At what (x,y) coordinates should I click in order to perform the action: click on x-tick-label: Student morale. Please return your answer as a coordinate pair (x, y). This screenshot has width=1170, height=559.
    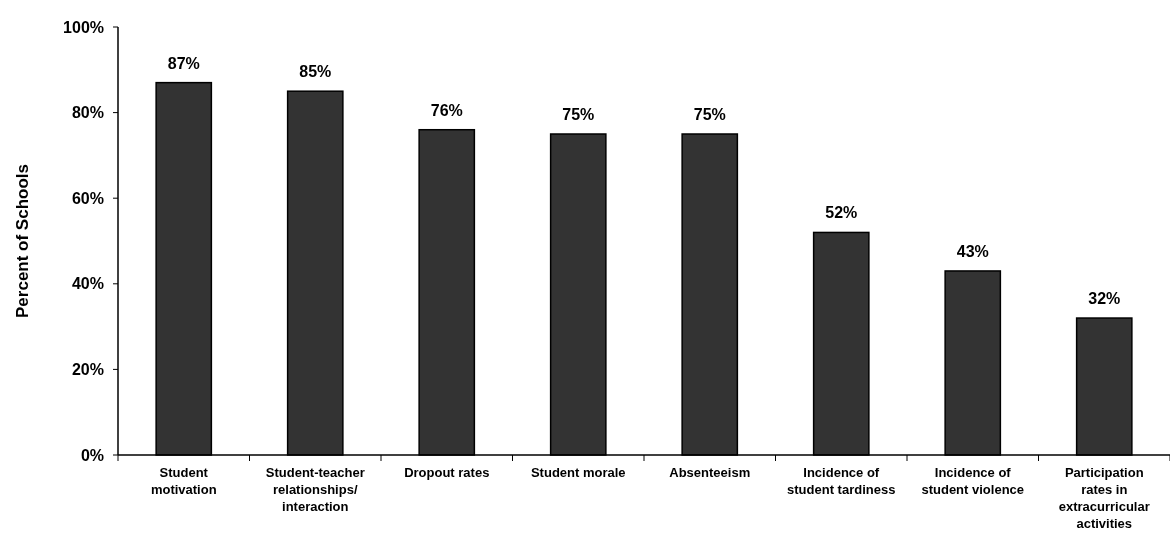
    Looking at the image, I should click on (578, 472).